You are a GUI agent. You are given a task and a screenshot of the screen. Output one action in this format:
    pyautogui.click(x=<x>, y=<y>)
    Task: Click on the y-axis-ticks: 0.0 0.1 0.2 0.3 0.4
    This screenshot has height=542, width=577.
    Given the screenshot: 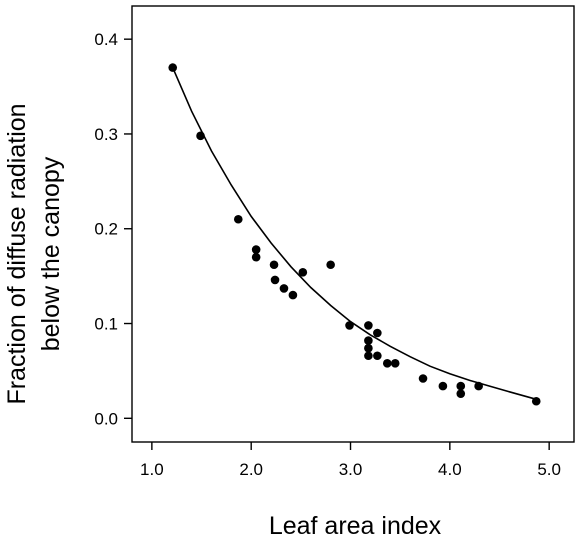 What is the action you would take?
    pyautogui.click(x=113, y=229)
    